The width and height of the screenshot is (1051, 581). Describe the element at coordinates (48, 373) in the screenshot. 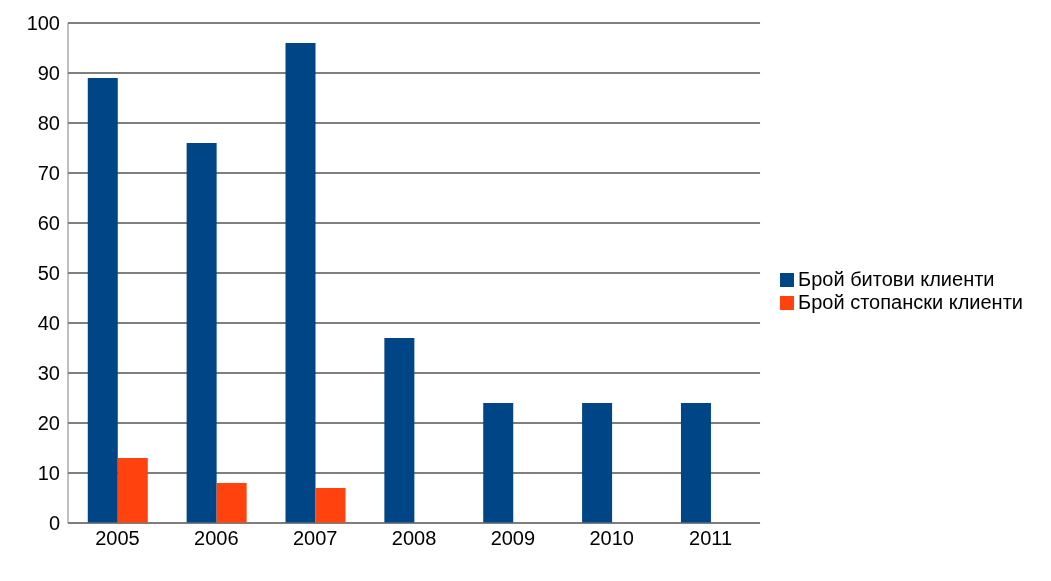

I see `y-tick-label: 30` at that location.